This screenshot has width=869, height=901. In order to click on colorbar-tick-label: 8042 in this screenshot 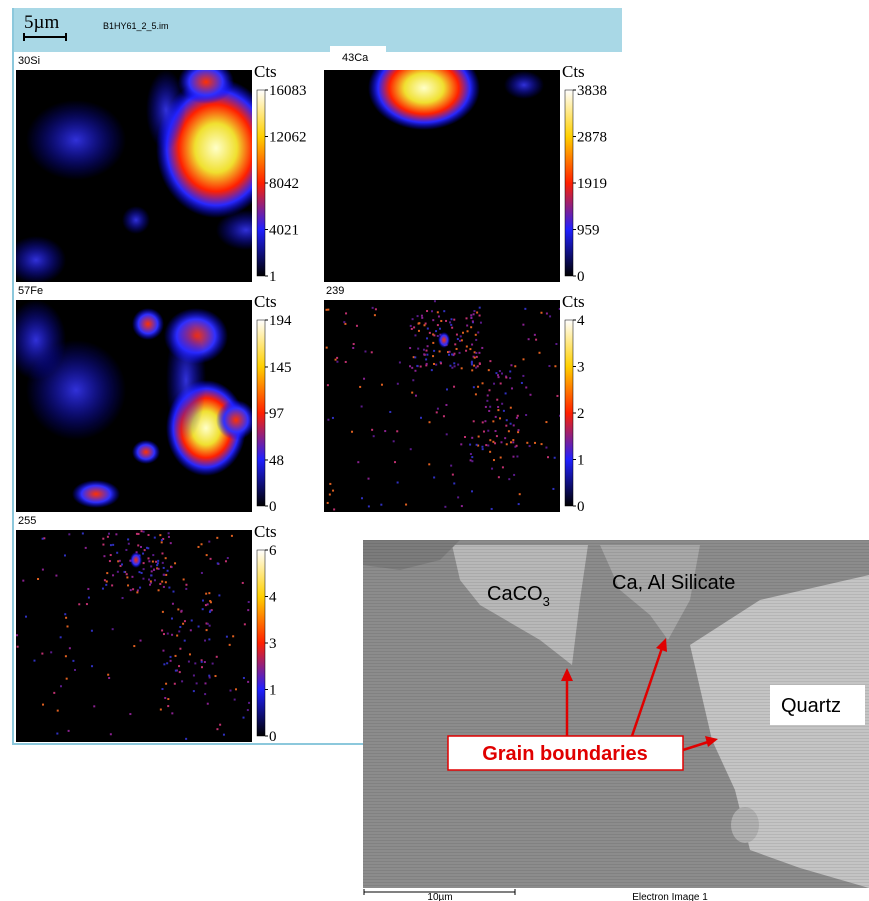, I will do `click(284, 184)`.